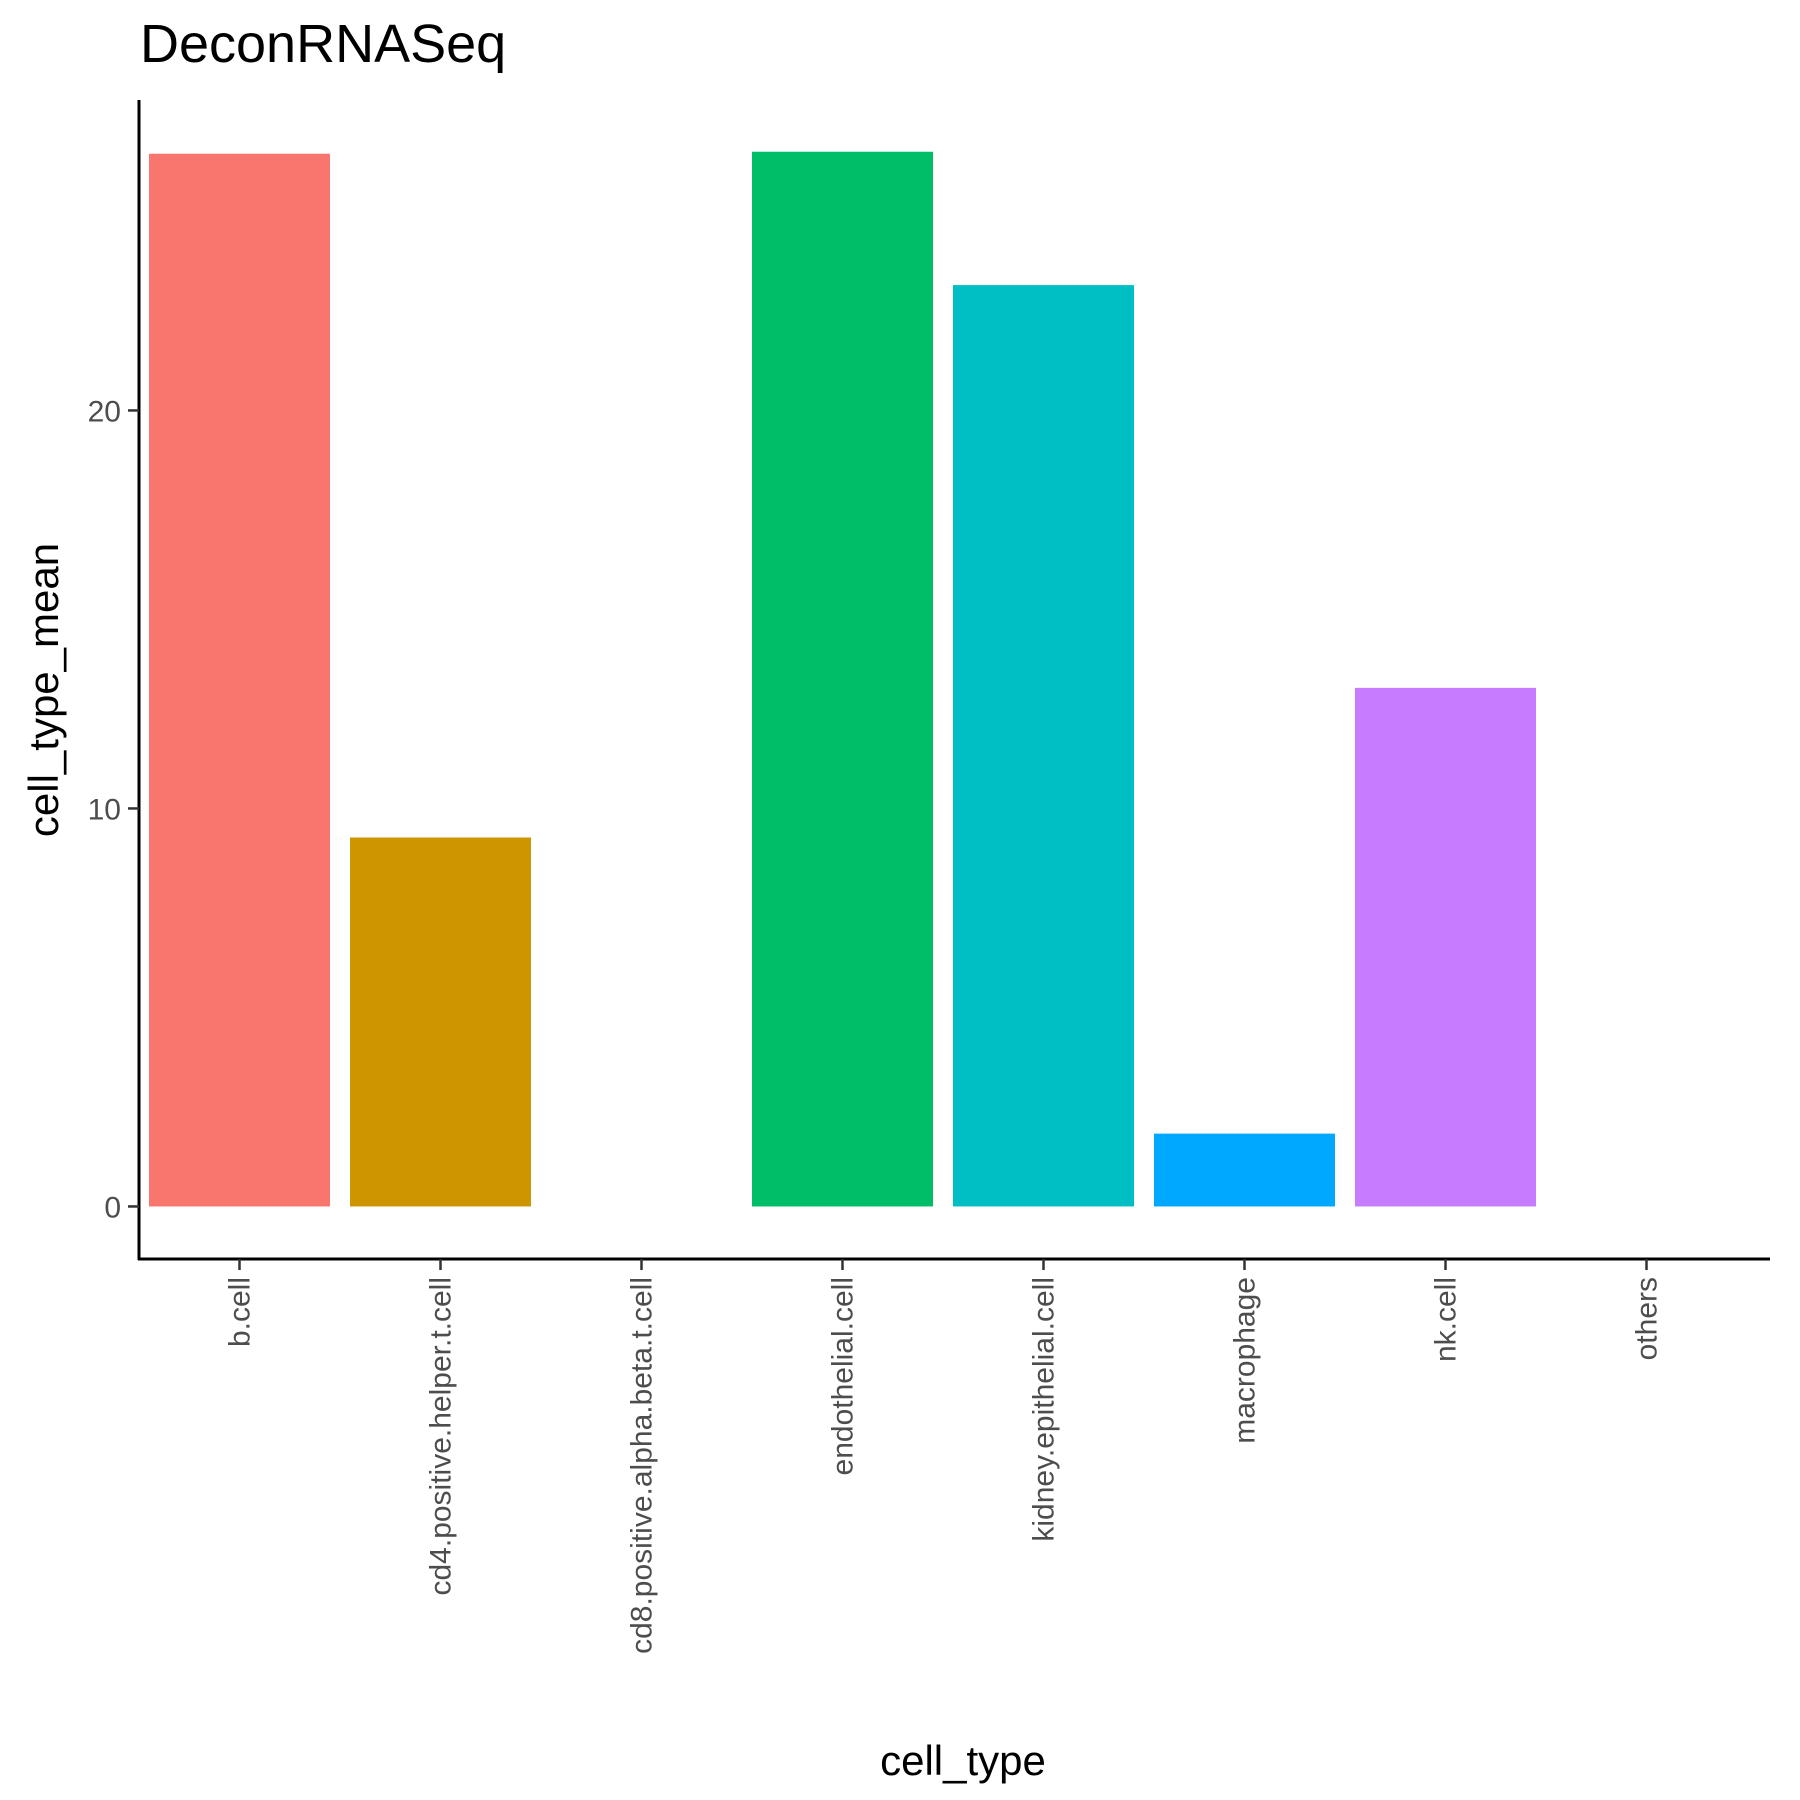  What do you see at coordinates (1245, 1360) in the screenshot?
I see `x-tick-label-macrophage: macrophage` at bounding box center [1245, 1360].